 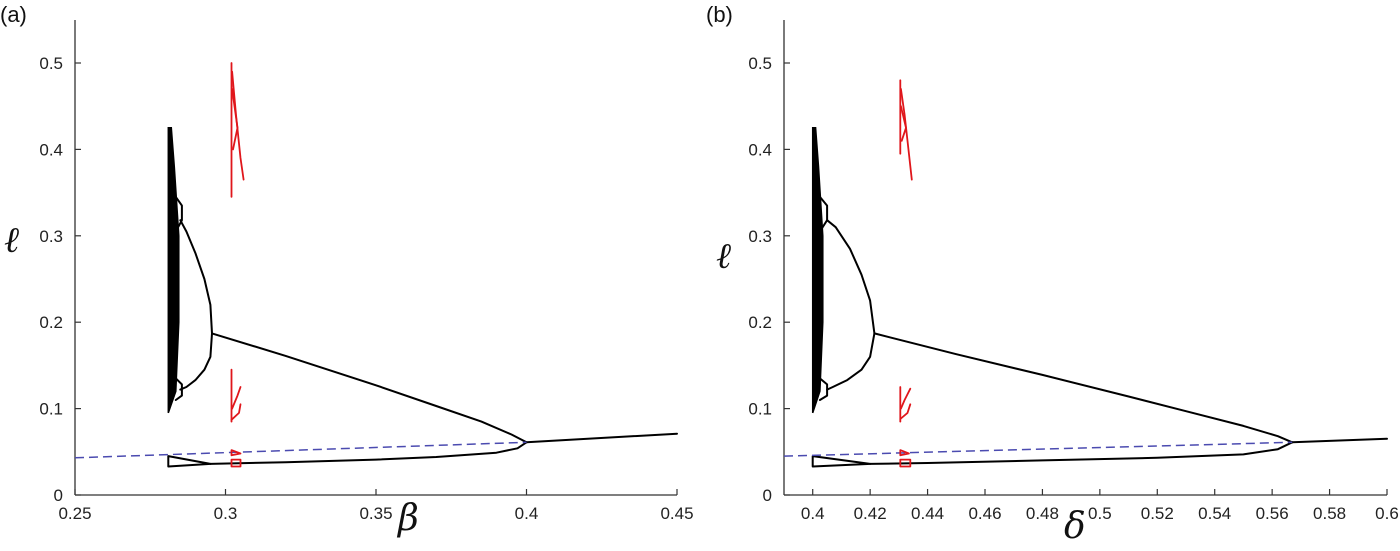 What do you see at coordinates (927, 513) in the screenshot?
I see `x-tick-label: 0.44` at bounding box center [927, 513].